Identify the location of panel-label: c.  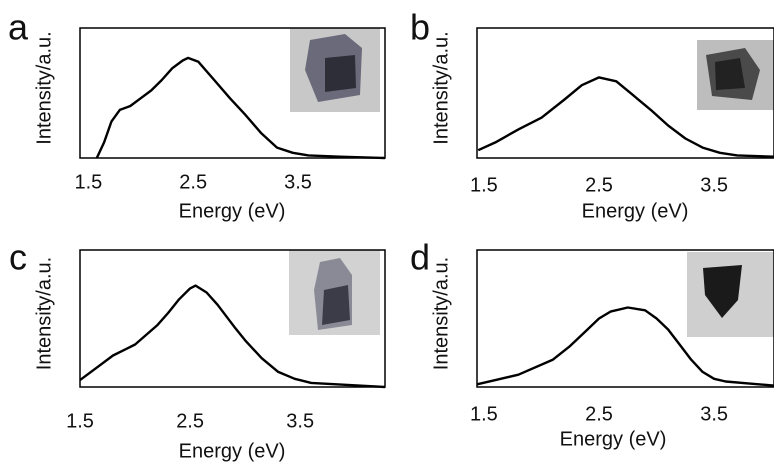
(18, 257).